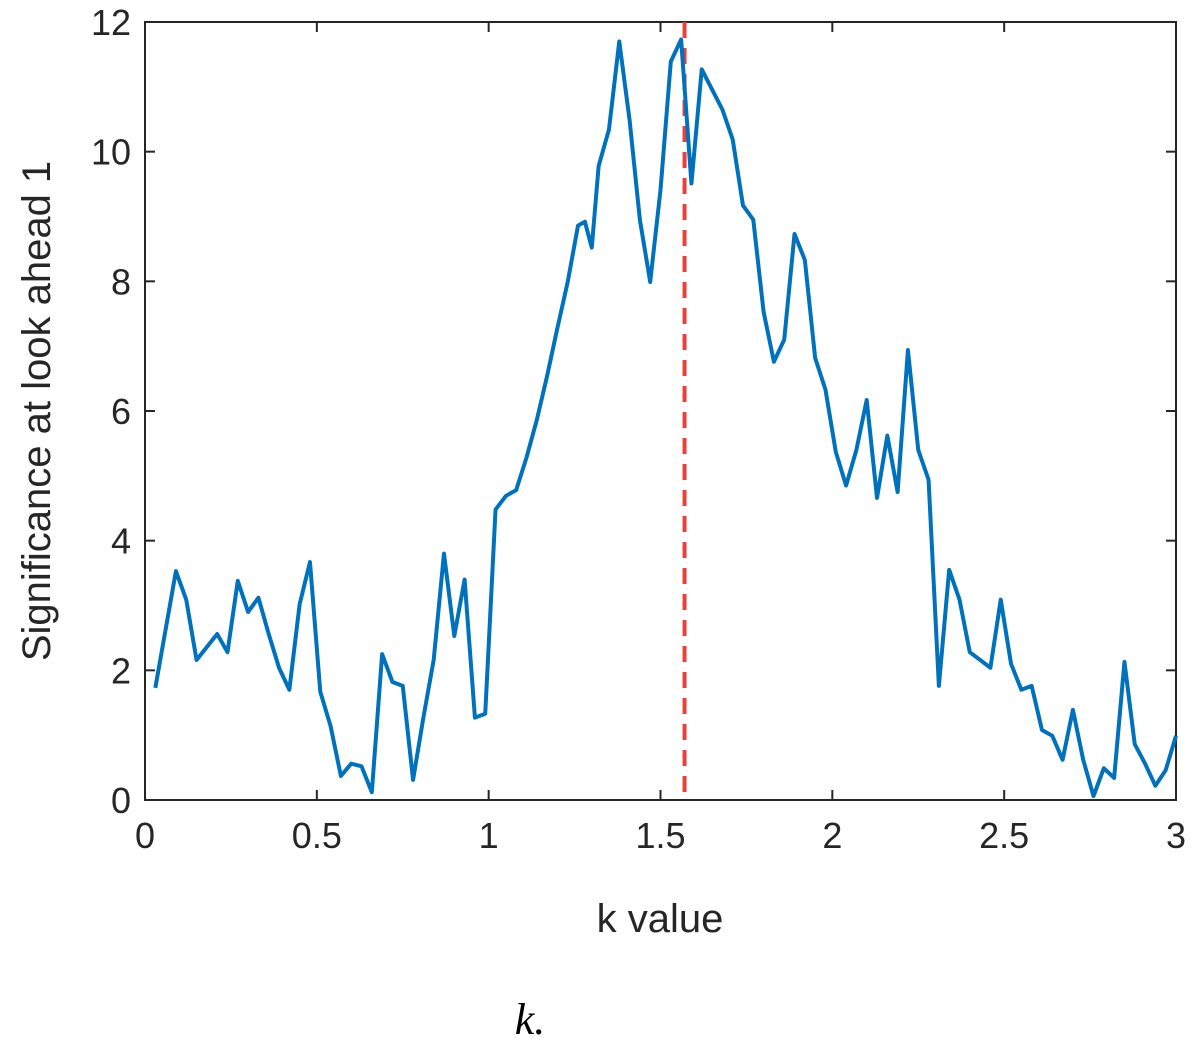 Image resolution: width=1200 pixels, height=1048 pixels. Describe the element at coordinates (1176, 835) in the screenshot. I see `x-tick-label: 3` at that location.